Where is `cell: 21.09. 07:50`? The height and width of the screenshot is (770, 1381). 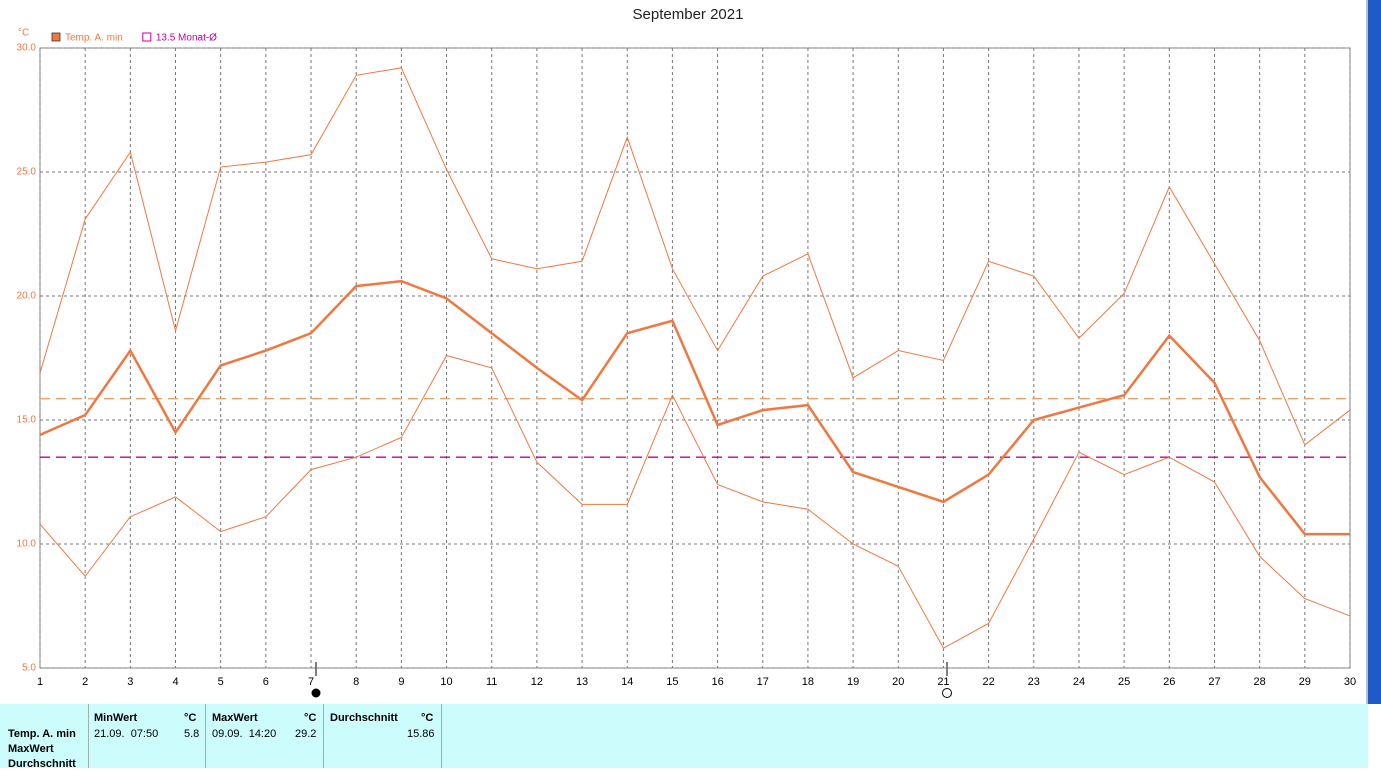
cell: 21.09. 07:50 is located at coordinates (126, 734).